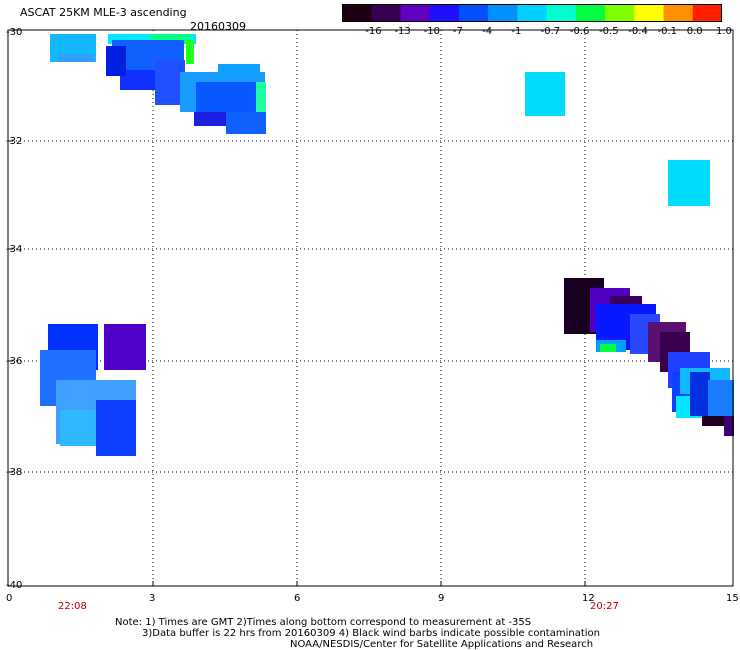  I want to click on lat-label: -32, so click(14, 141).